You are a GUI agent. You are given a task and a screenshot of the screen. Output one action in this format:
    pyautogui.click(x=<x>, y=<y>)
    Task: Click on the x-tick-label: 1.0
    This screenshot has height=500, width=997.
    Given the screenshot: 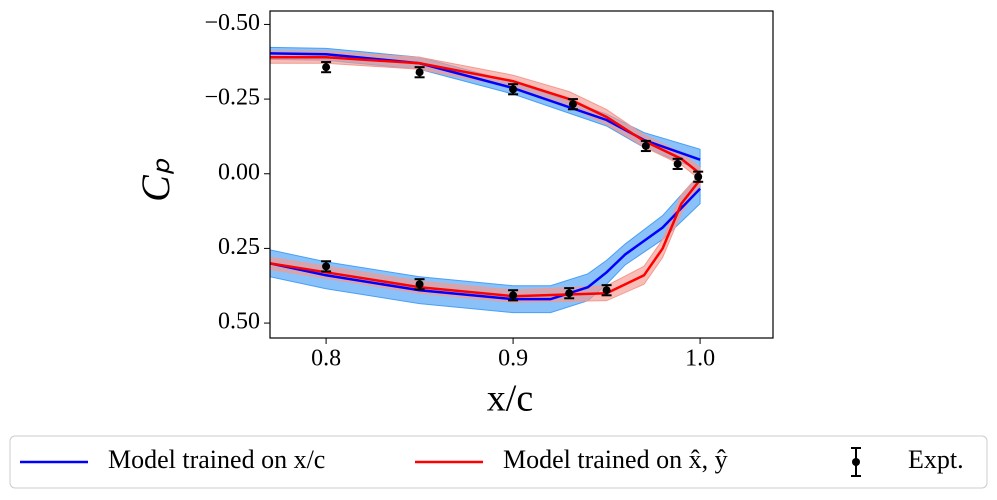 What is the action you would take?
    pyautogui.click(x=700, y=359)
    